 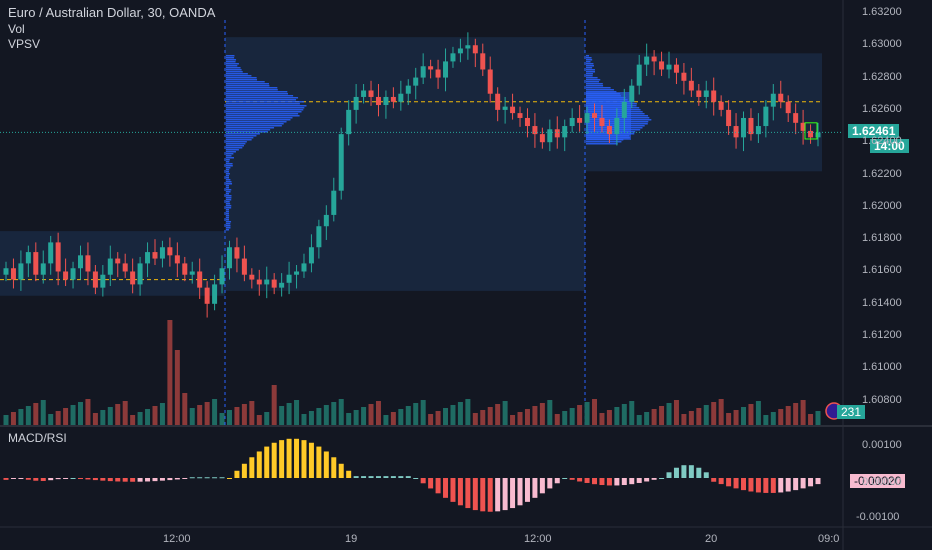 What do you see at coordinates (24, 44) in the screenshot?
I see `vpsv-legend: VPSV` at bounding box center [24, 44].